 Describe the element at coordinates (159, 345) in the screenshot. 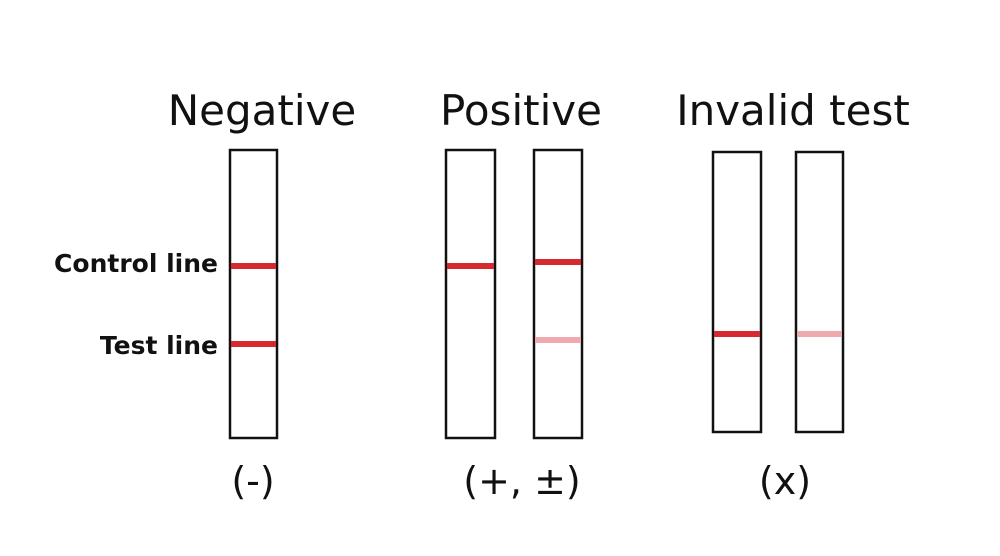

I see `test-label: Test line` at that location.